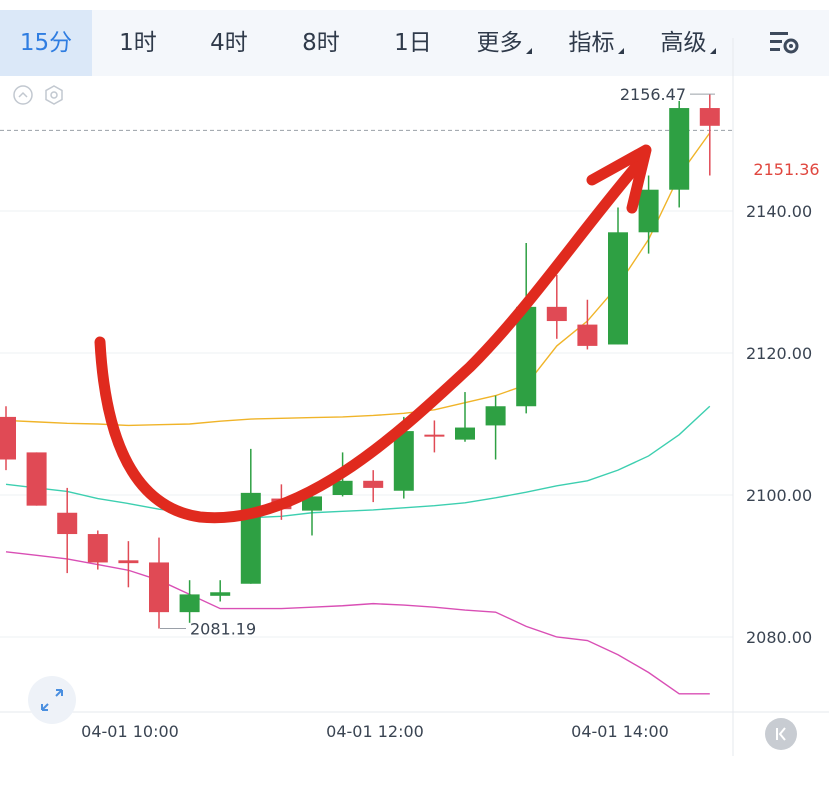  I want to click on x-tick-label: 04-01 12:00, so click(375, 731).